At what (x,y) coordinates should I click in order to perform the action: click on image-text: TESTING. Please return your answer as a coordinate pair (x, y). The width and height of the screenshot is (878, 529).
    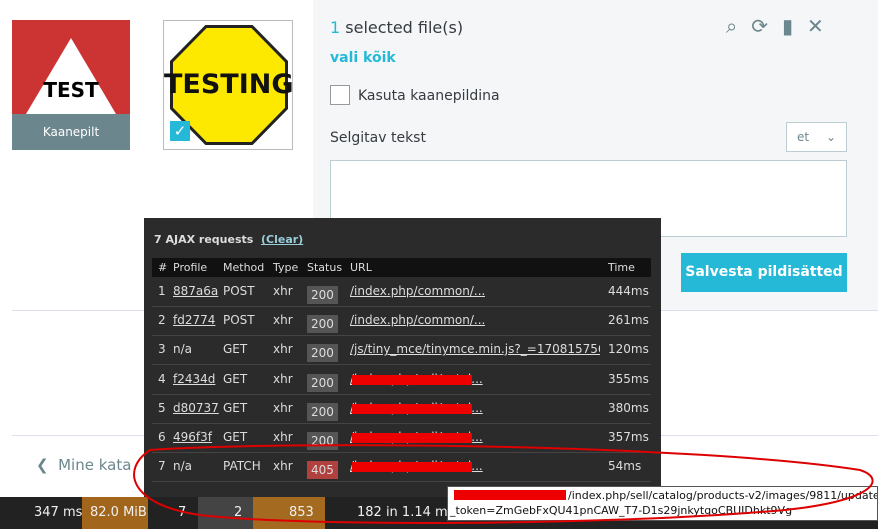
    Looking at the image, I should click on (229, 84).